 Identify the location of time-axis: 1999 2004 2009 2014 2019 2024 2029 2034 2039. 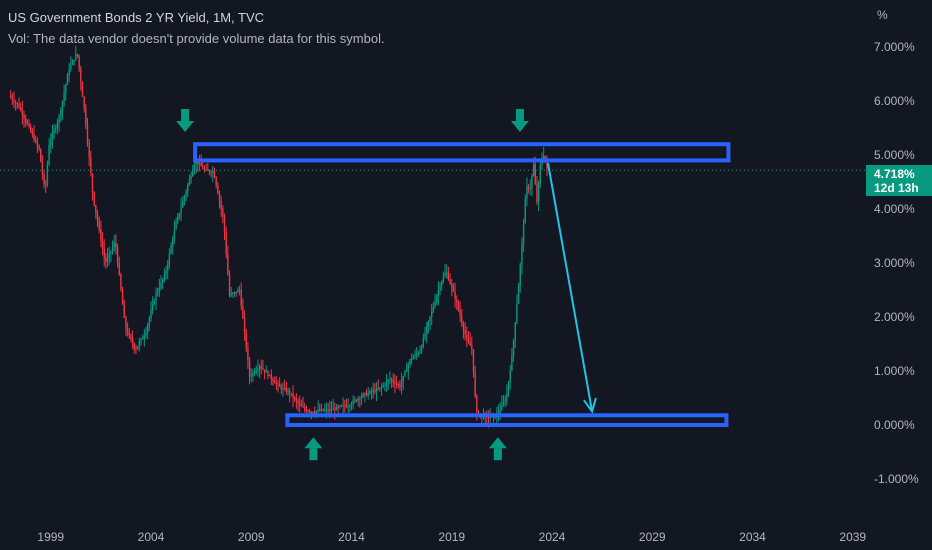
(451, 537).